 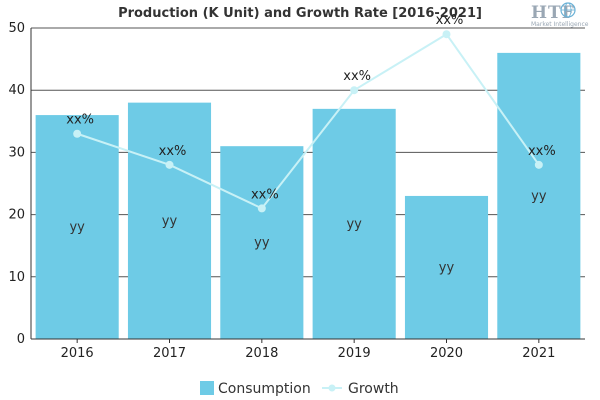 What do you see at coordinates (16, 28) in the screenshot?
I see `y-tick-label: 50` at bounding box center [16, 28].